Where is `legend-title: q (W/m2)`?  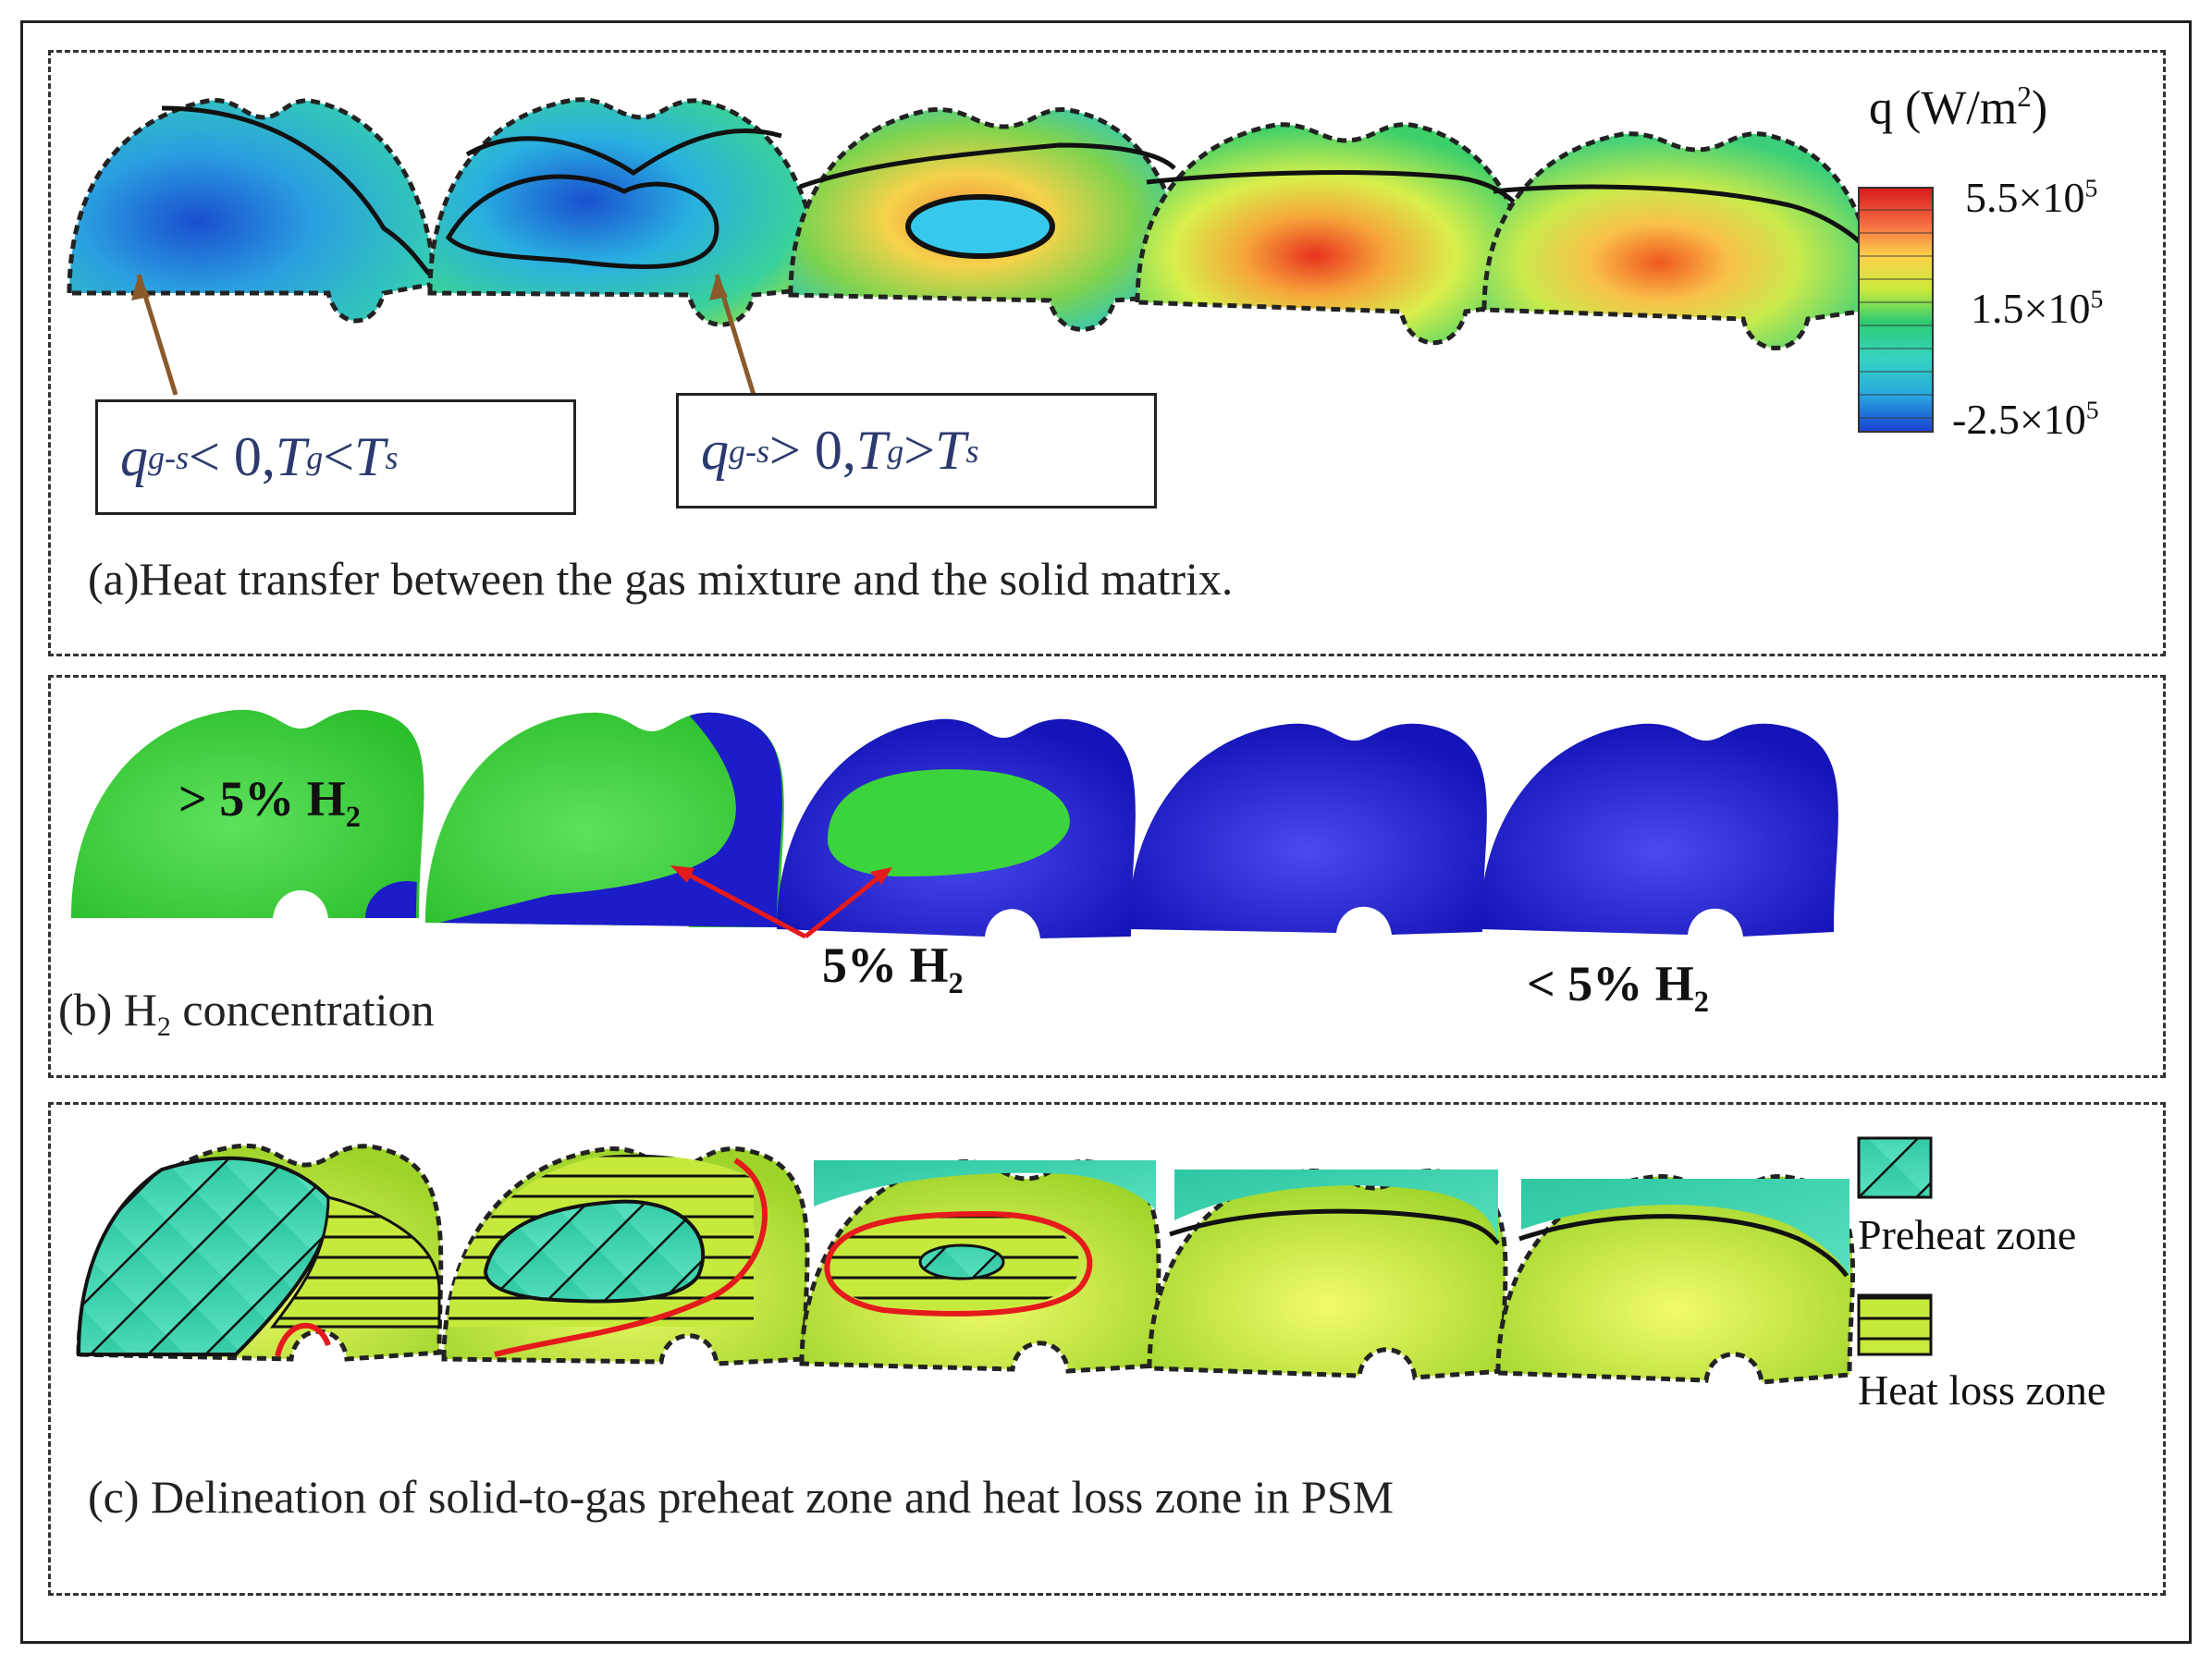 legend-title: q (W/m2) is located at coordinates (1959, 108).